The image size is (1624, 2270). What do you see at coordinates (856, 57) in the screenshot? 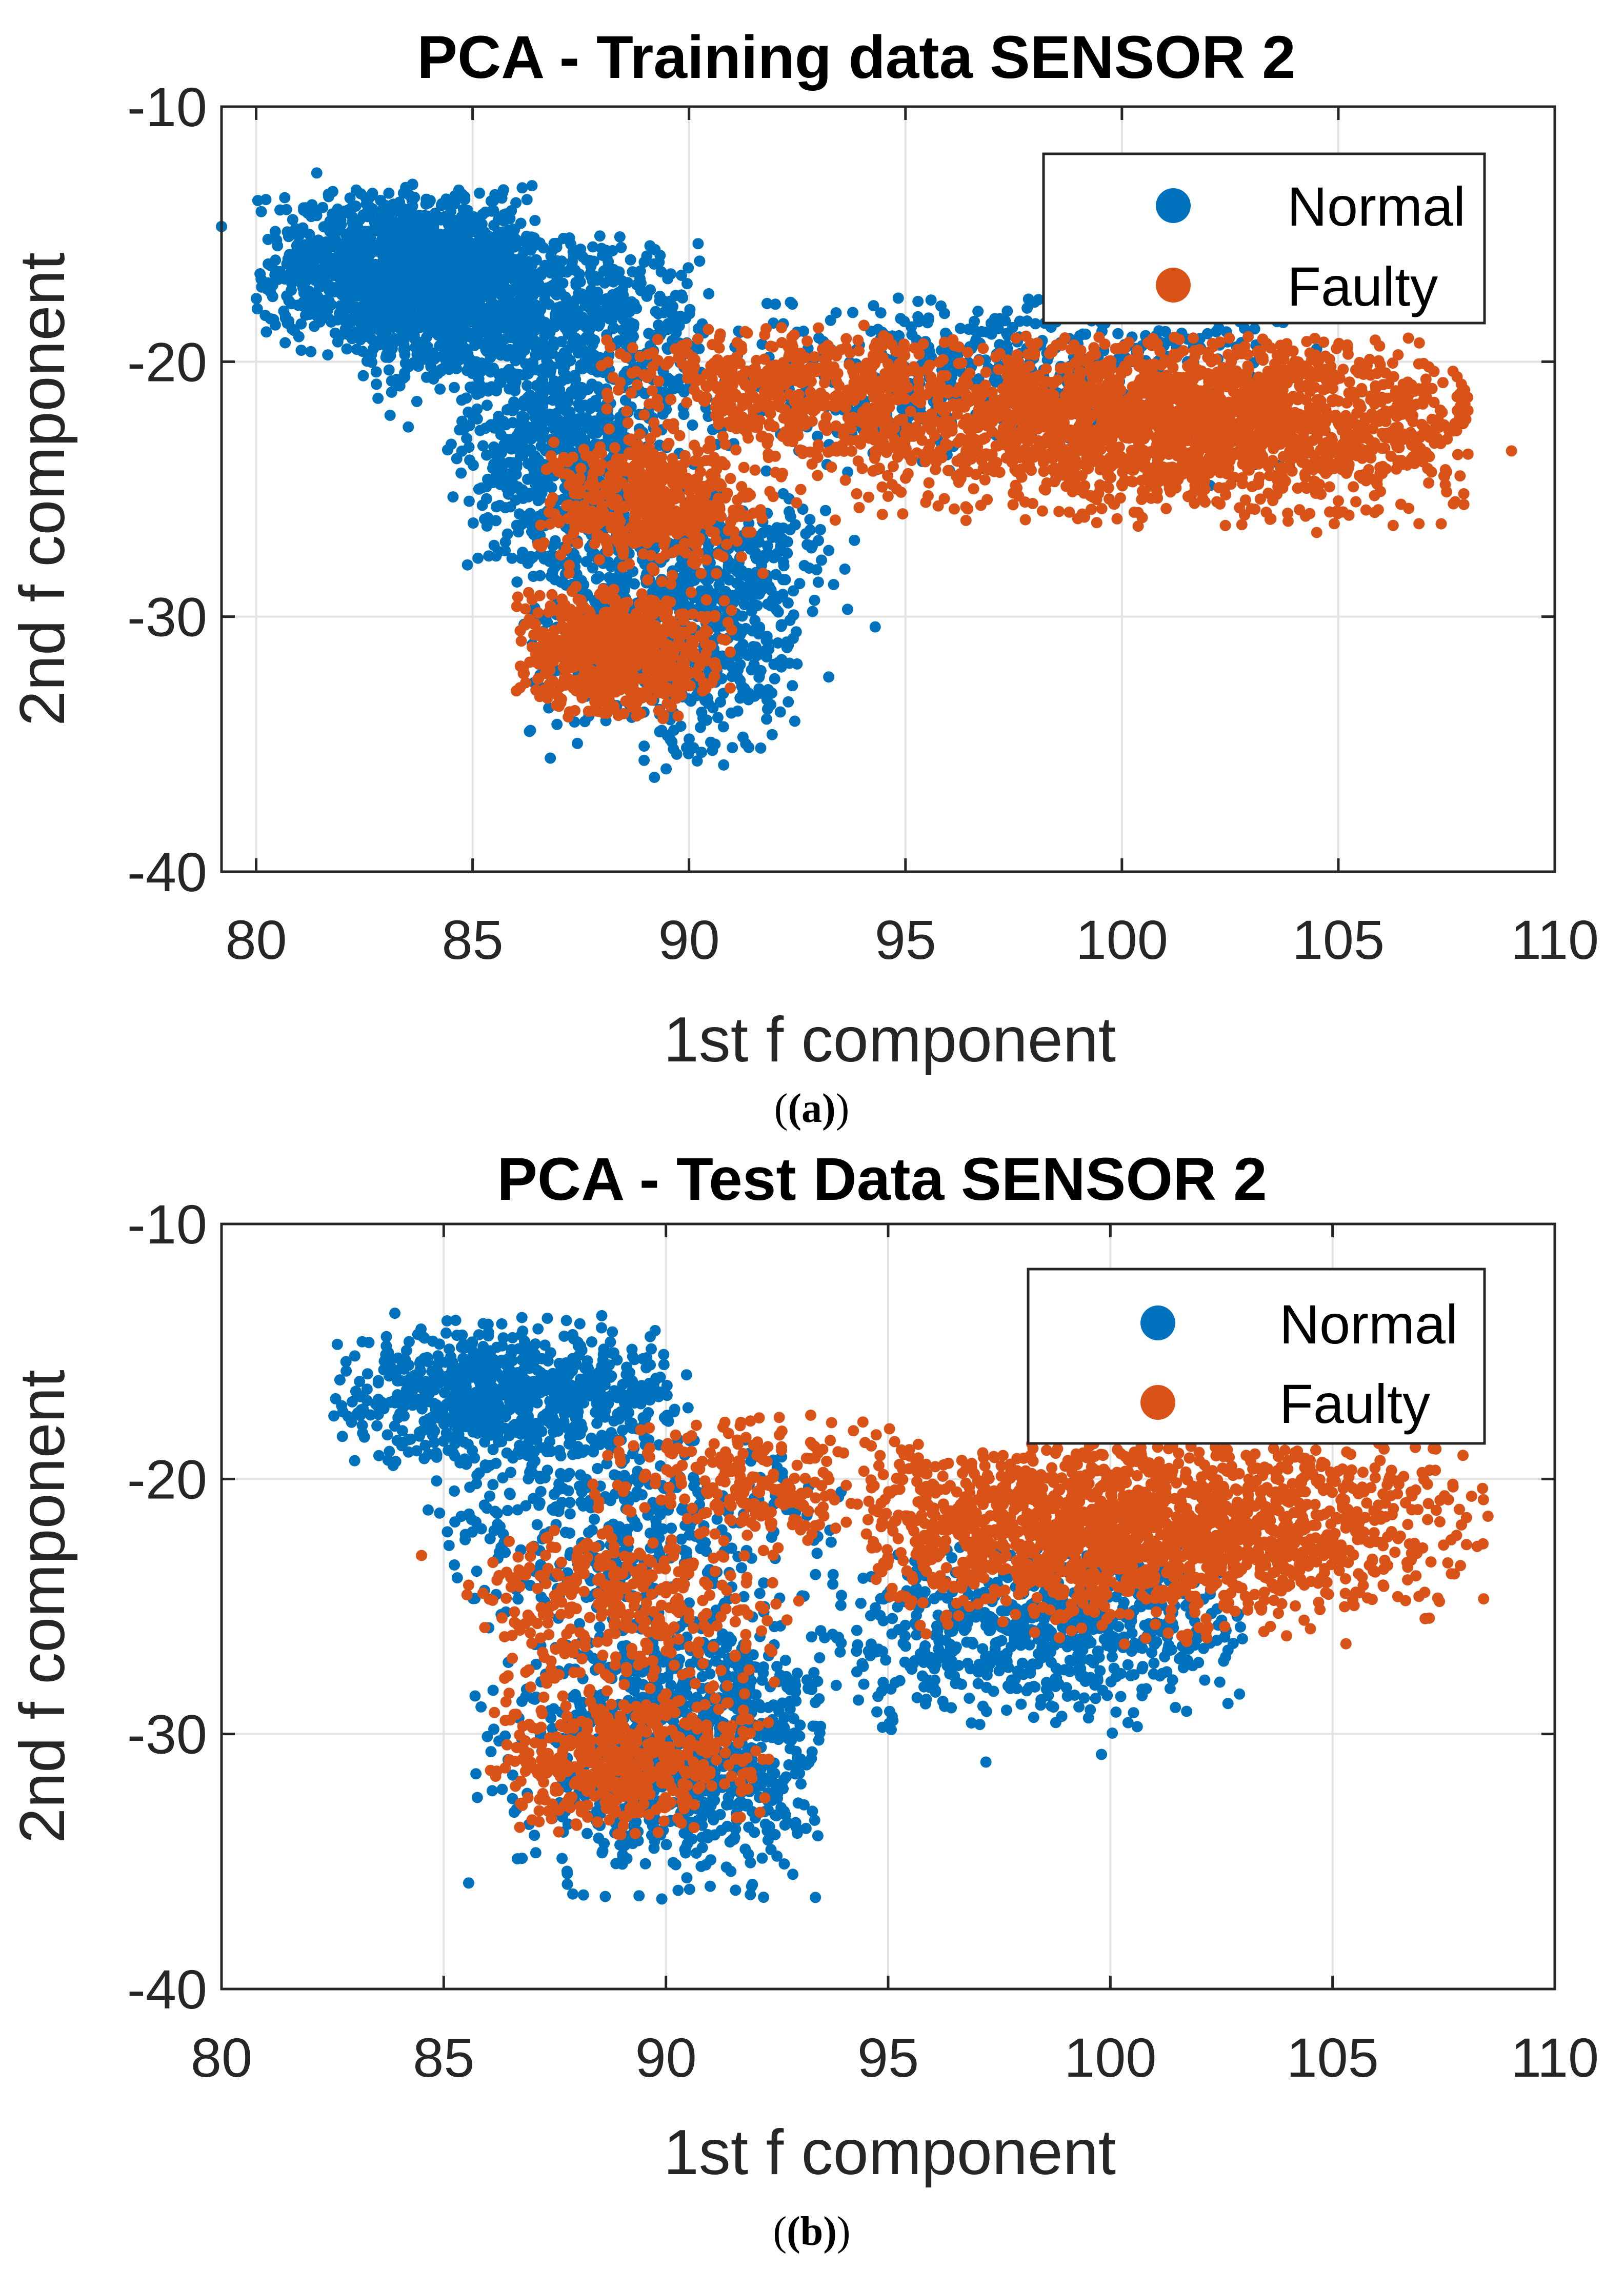
I see `chart-title-a: PCA - Training data SENSOR 2` at bounding box center [856, 57].